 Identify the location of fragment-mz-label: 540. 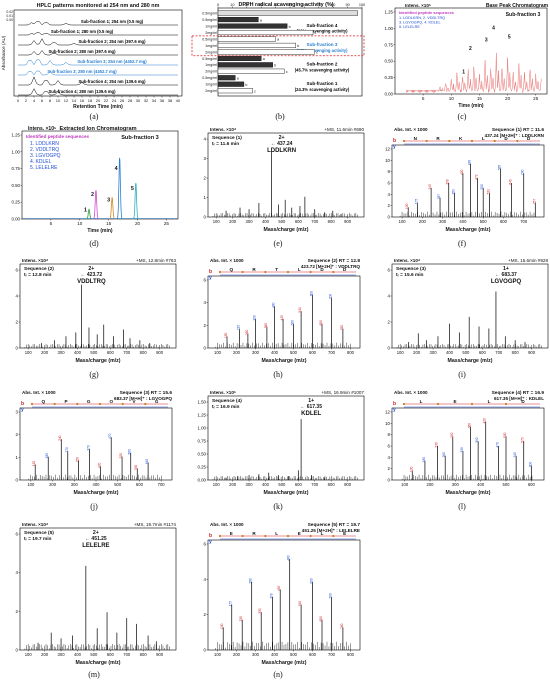
(300, 604).